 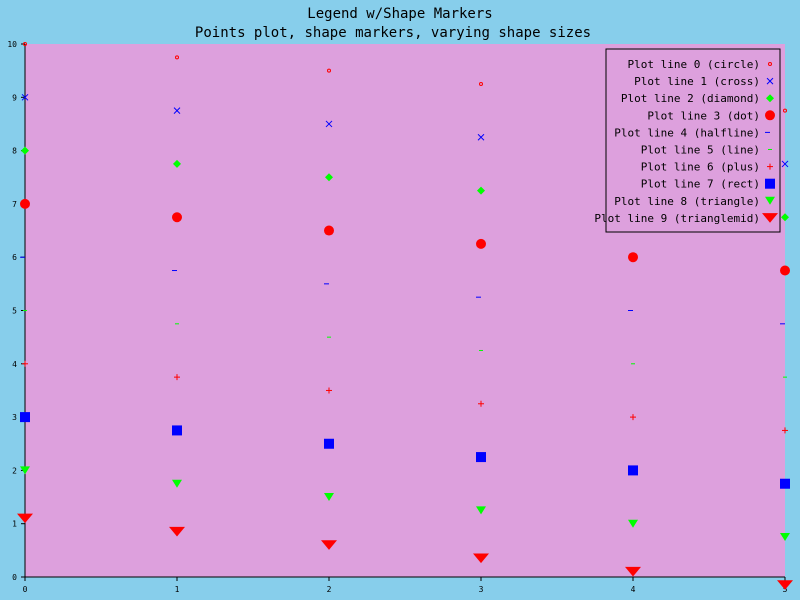 I want to click on x-tick-label: 1, so click(x=177, y=589).